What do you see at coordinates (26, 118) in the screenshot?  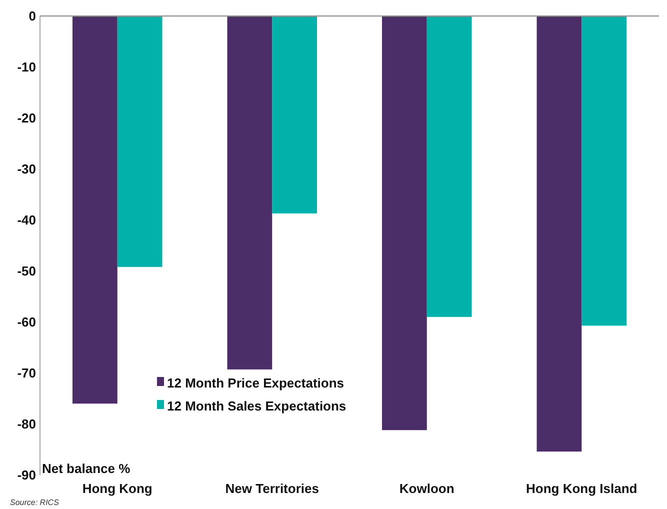 I see `y-tick-label: -20` at bounding box center [26, 118].